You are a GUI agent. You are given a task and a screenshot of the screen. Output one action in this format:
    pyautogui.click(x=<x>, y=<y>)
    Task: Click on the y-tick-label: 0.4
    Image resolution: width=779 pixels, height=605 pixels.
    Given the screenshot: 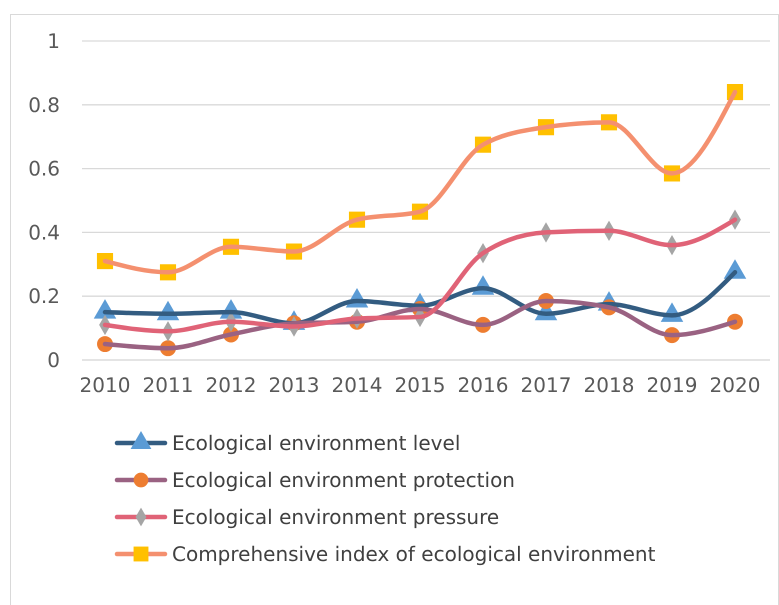 What is the action you would take?
    pyautogui.click(x=44, y=232)
    